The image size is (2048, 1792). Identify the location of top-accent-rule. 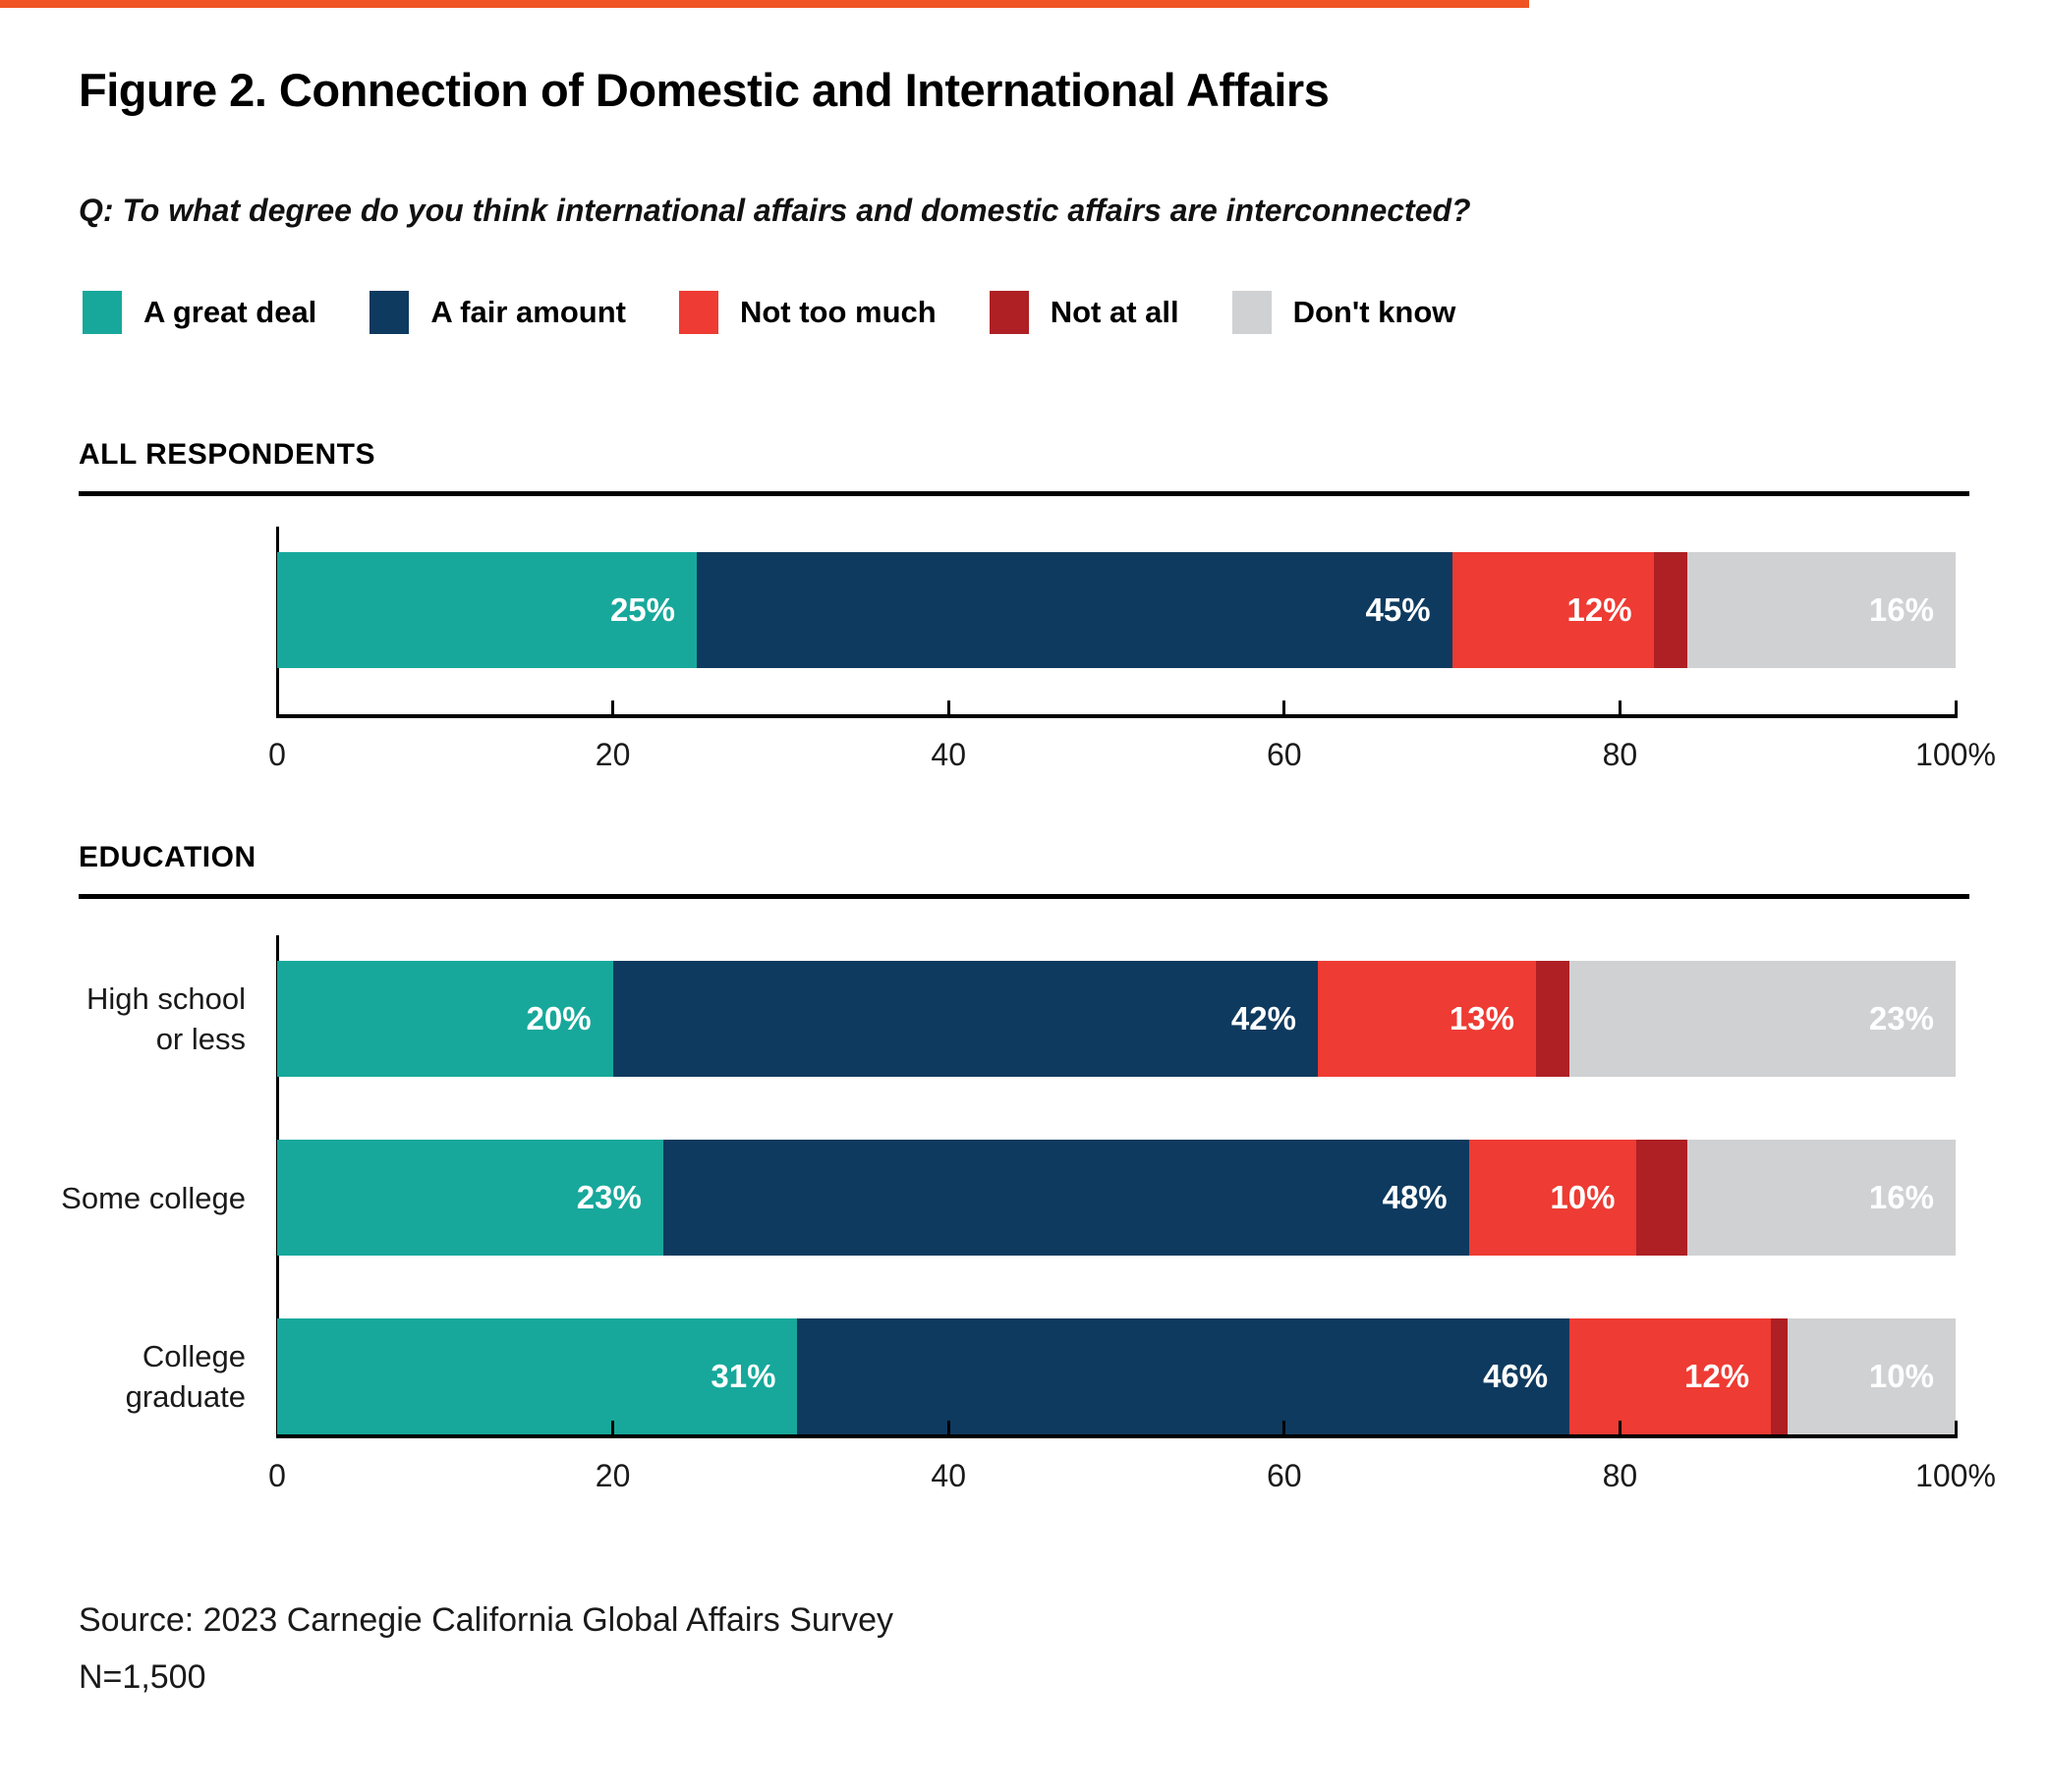
(764, 4).